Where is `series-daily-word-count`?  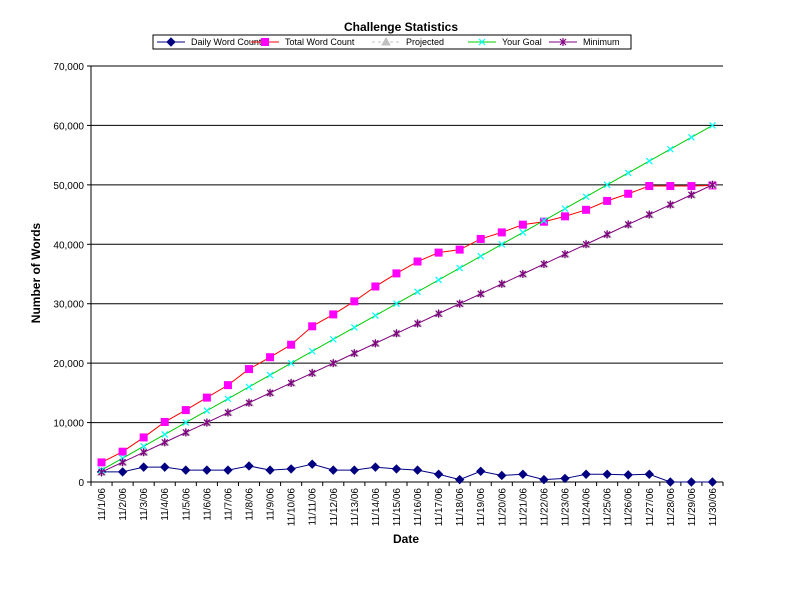
series-daily-word-count is located at coordinates (407, 473).